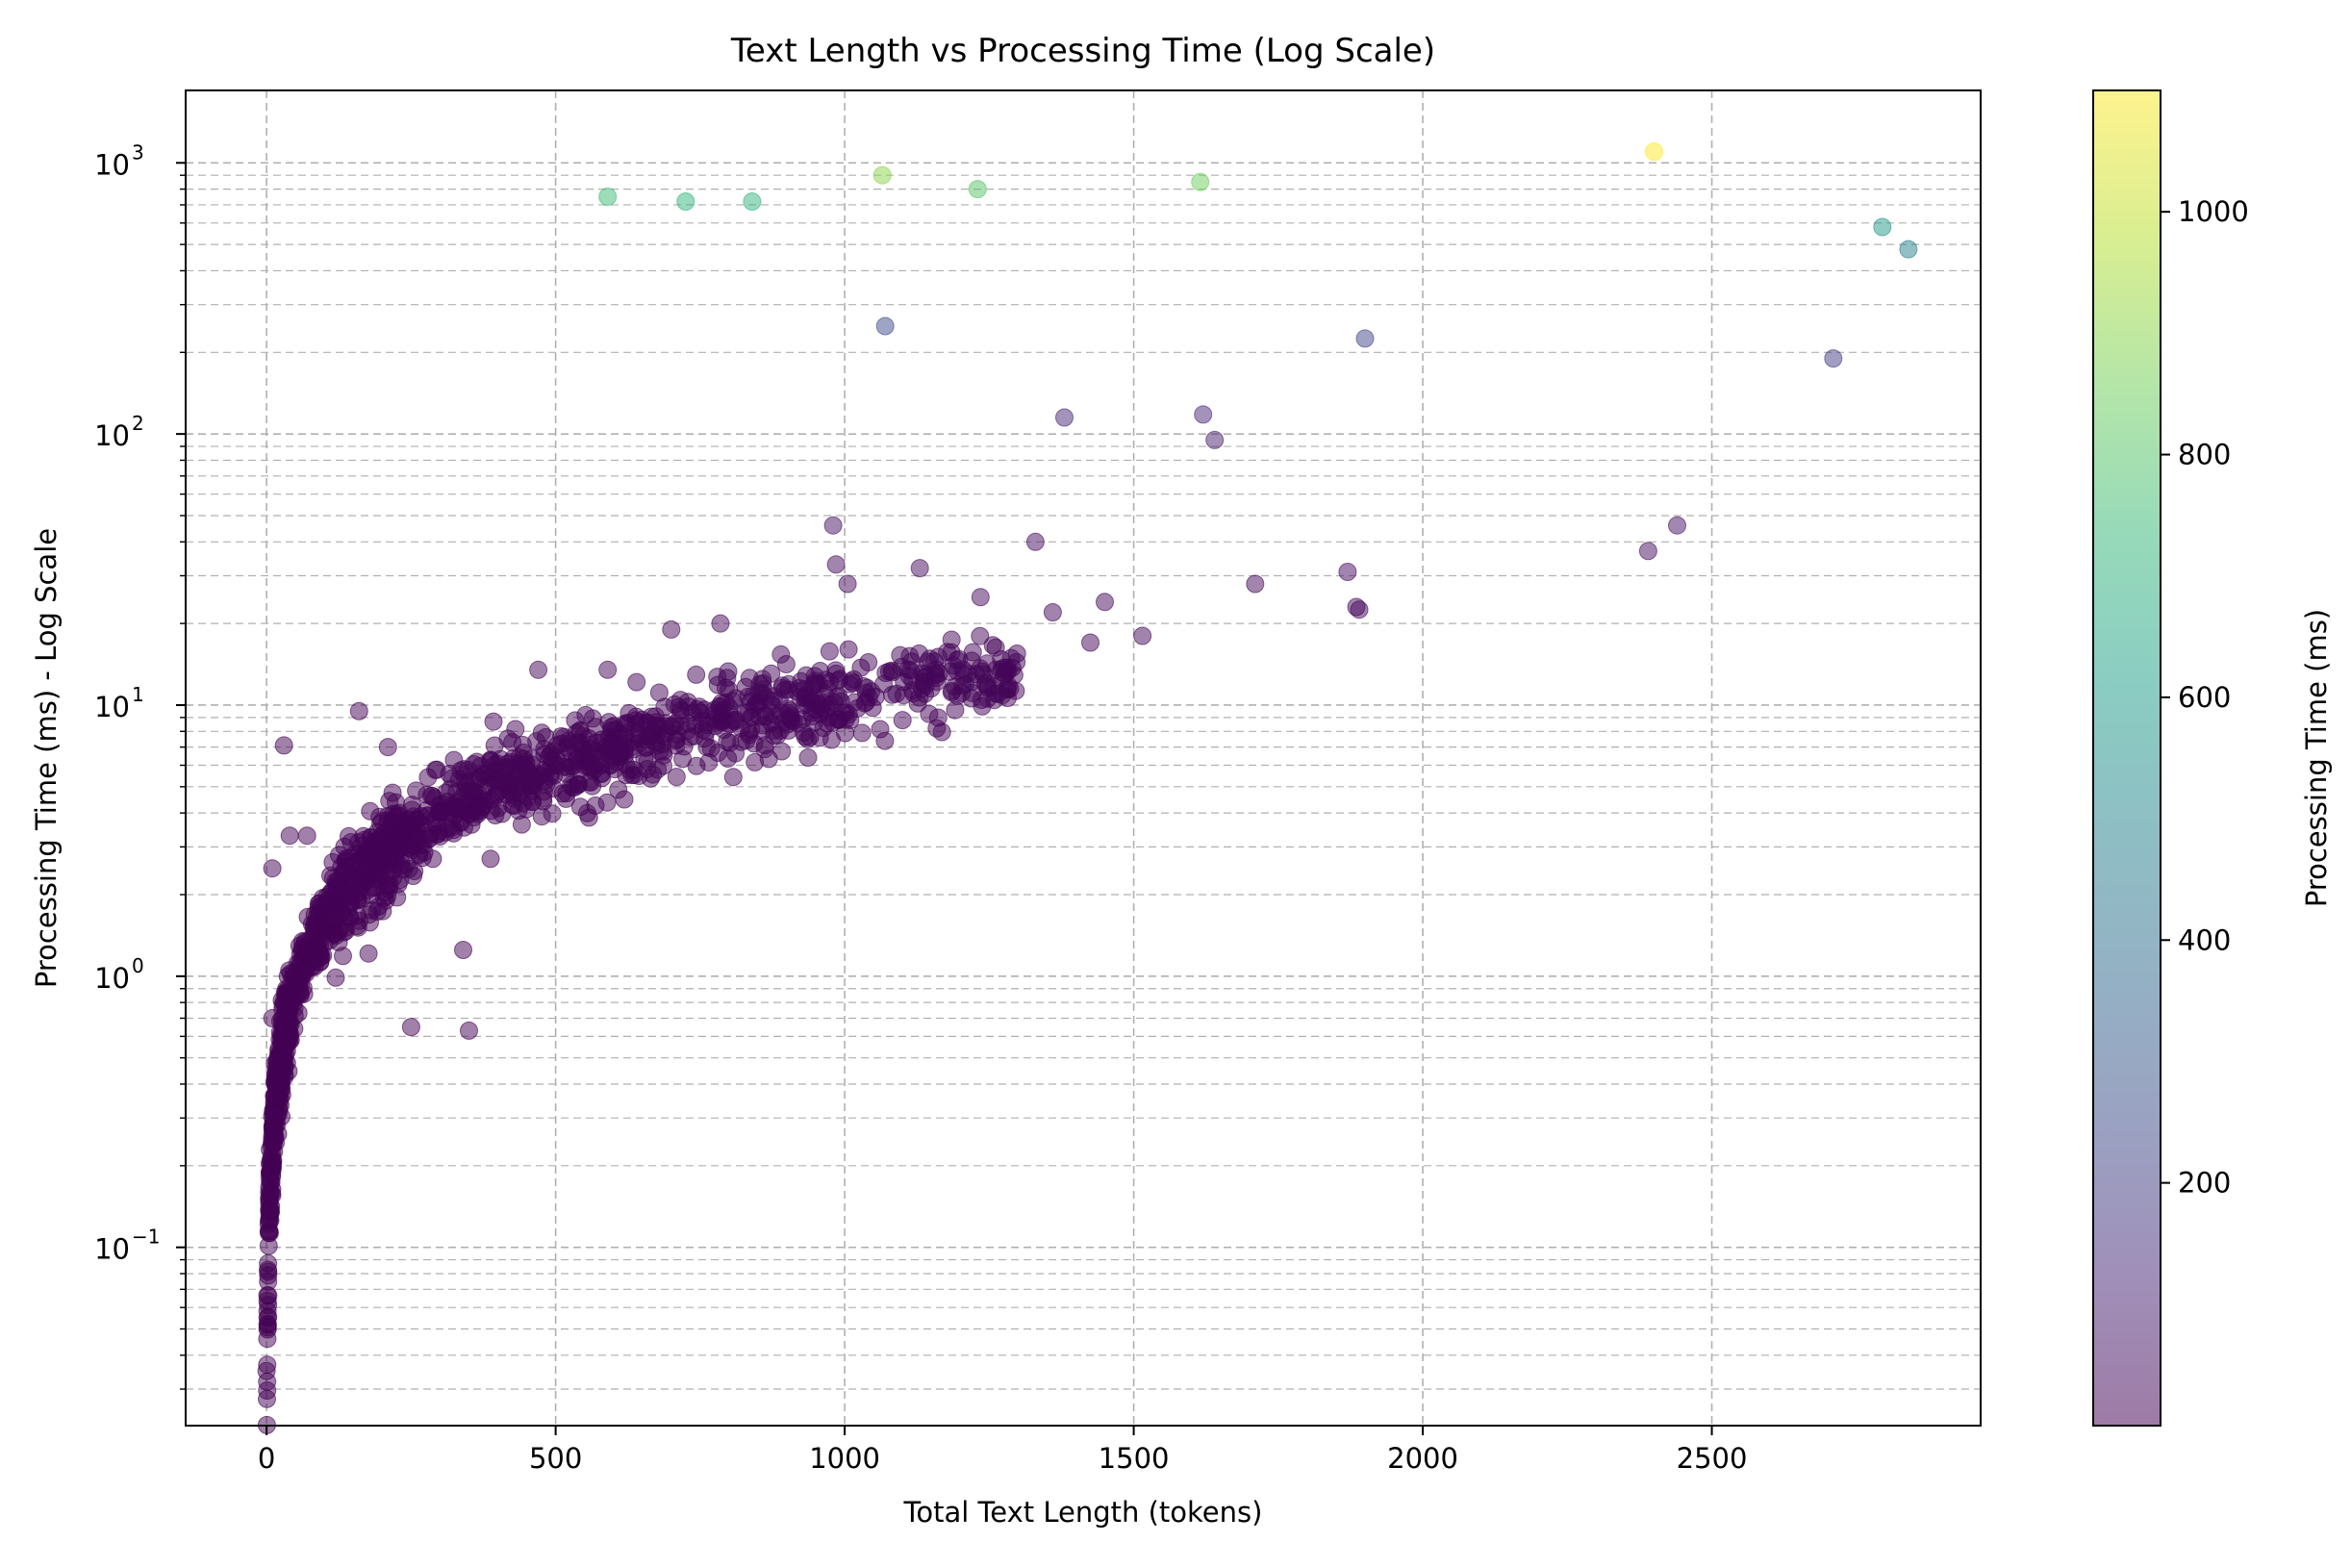  I want to click on x-tick-label: 500, so click(555, 1458).